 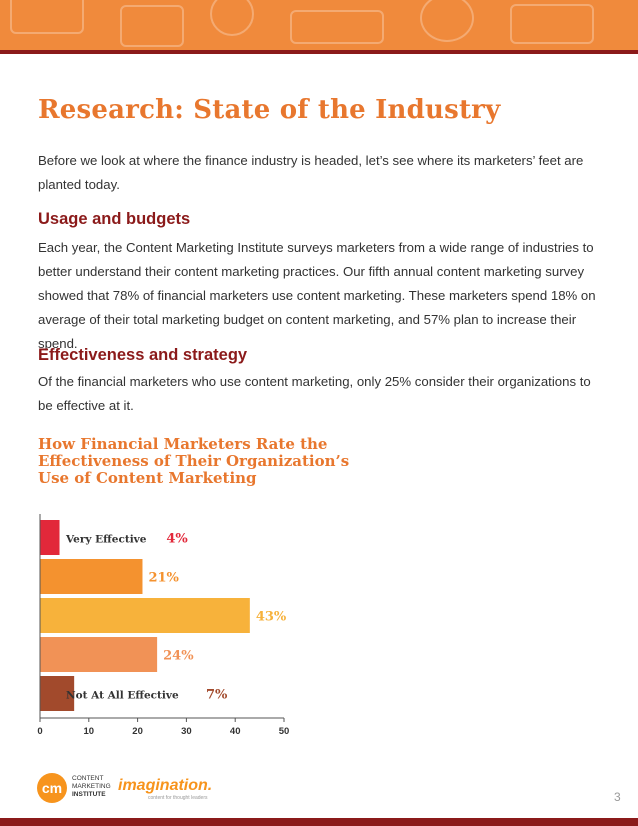 What do you see at coordinates (178, 798) in the screenshot?
I see `imagination-tagline: content for thought leaders` at bounding box center [178, 798].